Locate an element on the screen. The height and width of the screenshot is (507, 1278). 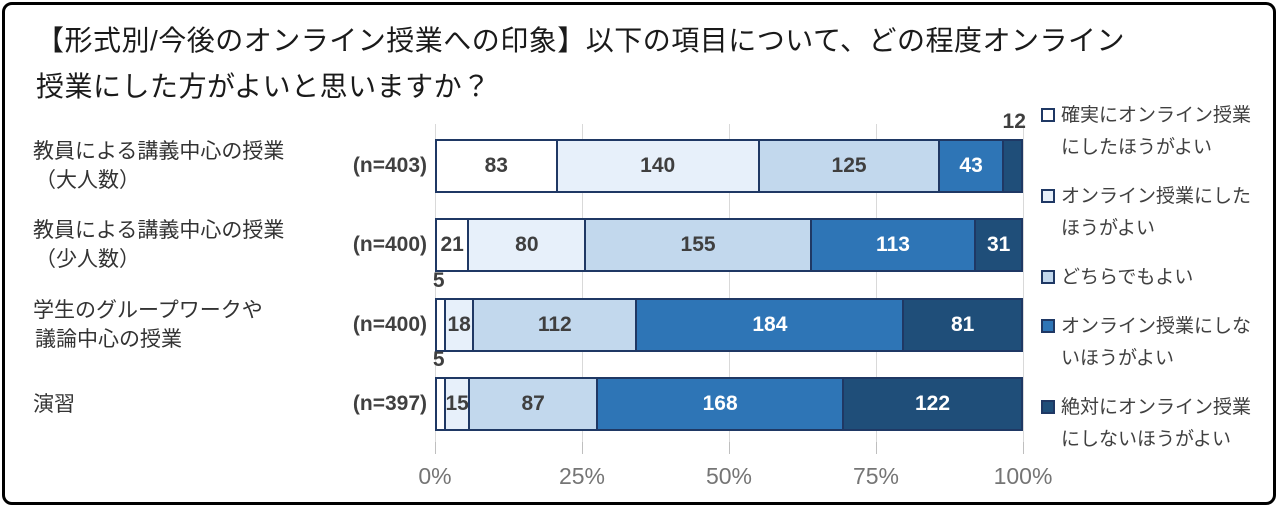
bar-segment: 83 is located at coordinates (496, 166).